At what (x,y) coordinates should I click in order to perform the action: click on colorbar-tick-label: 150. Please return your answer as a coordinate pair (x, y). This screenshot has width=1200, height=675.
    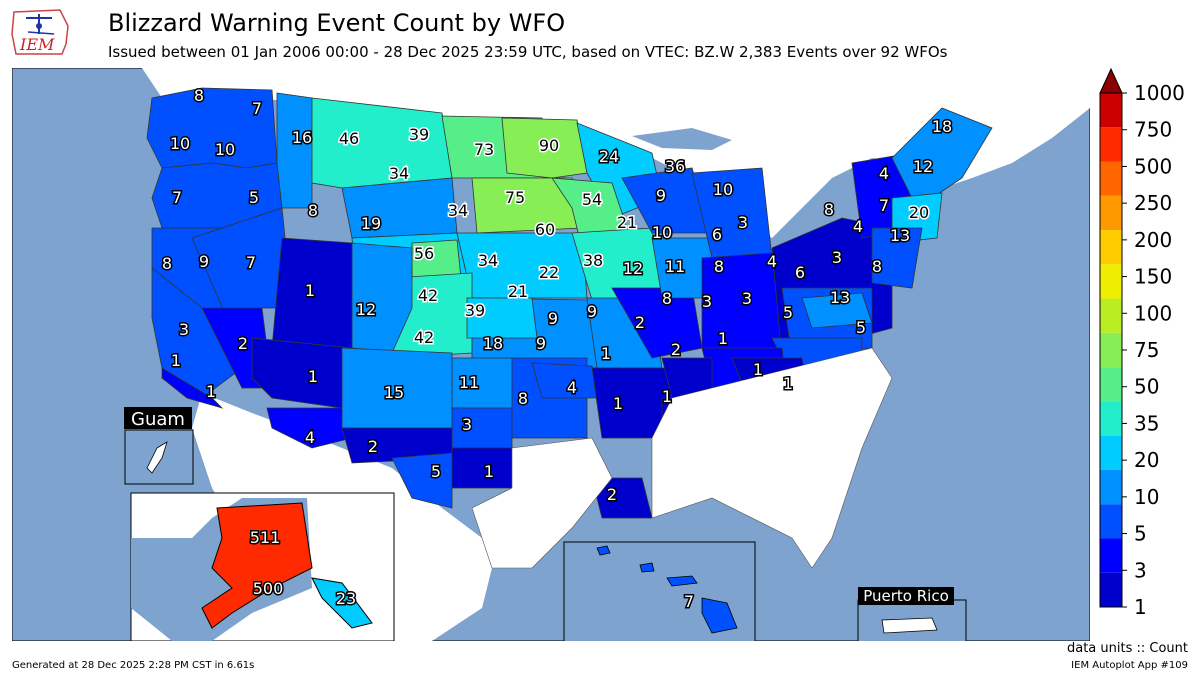
    Looking at the image, I should click on (1153, 277).